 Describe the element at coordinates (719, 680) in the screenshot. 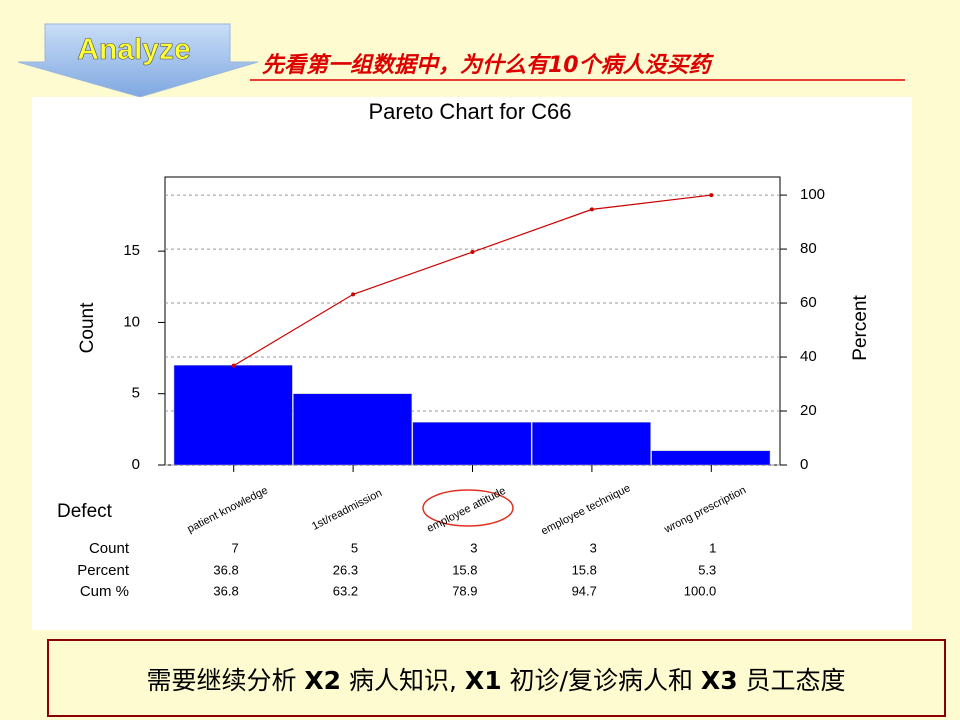

I see `footer-part: X3` at that location.